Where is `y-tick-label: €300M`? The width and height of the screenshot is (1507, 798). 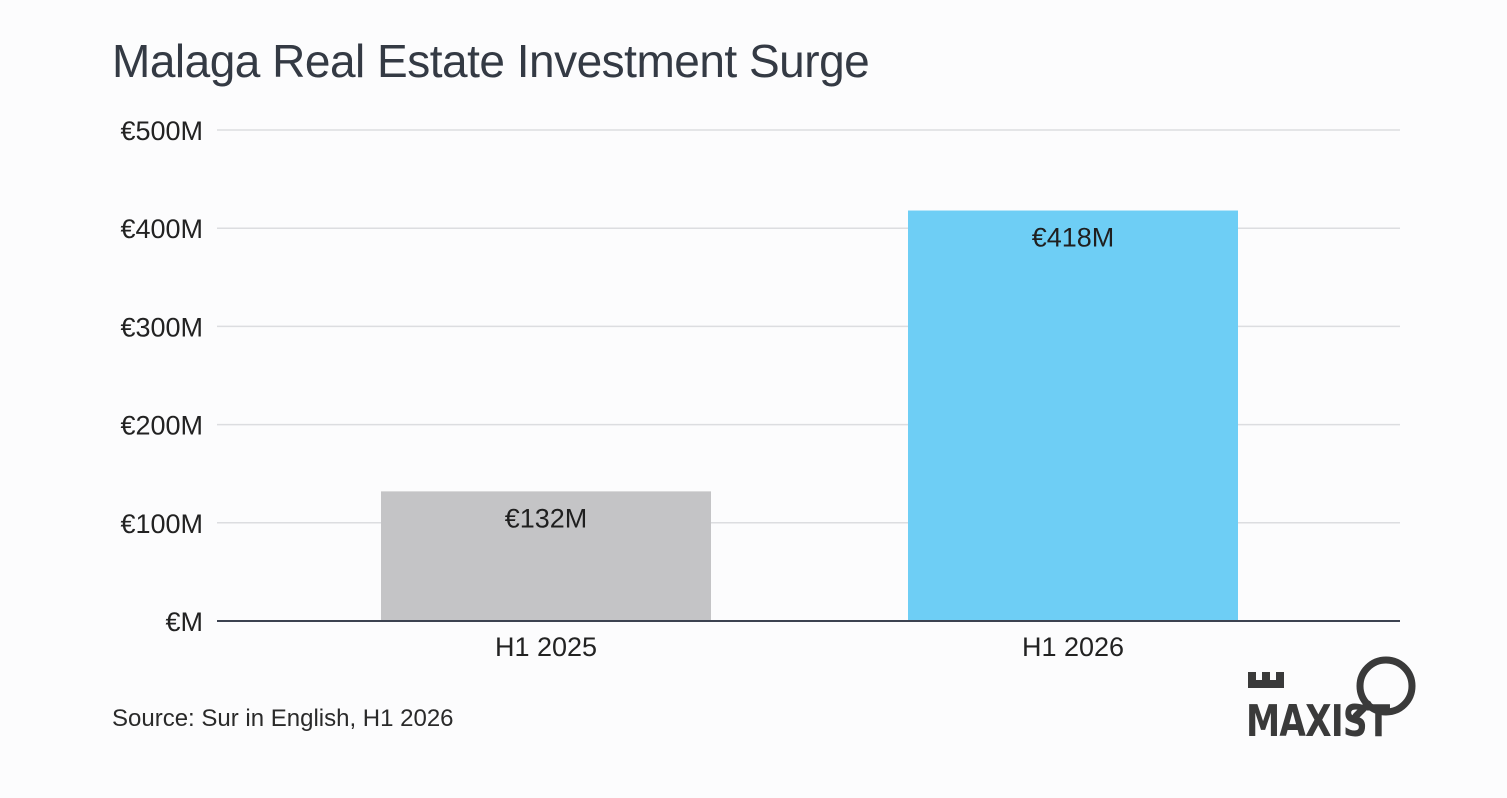
y-tick-label: €300M is located at coordinates (161, 327).